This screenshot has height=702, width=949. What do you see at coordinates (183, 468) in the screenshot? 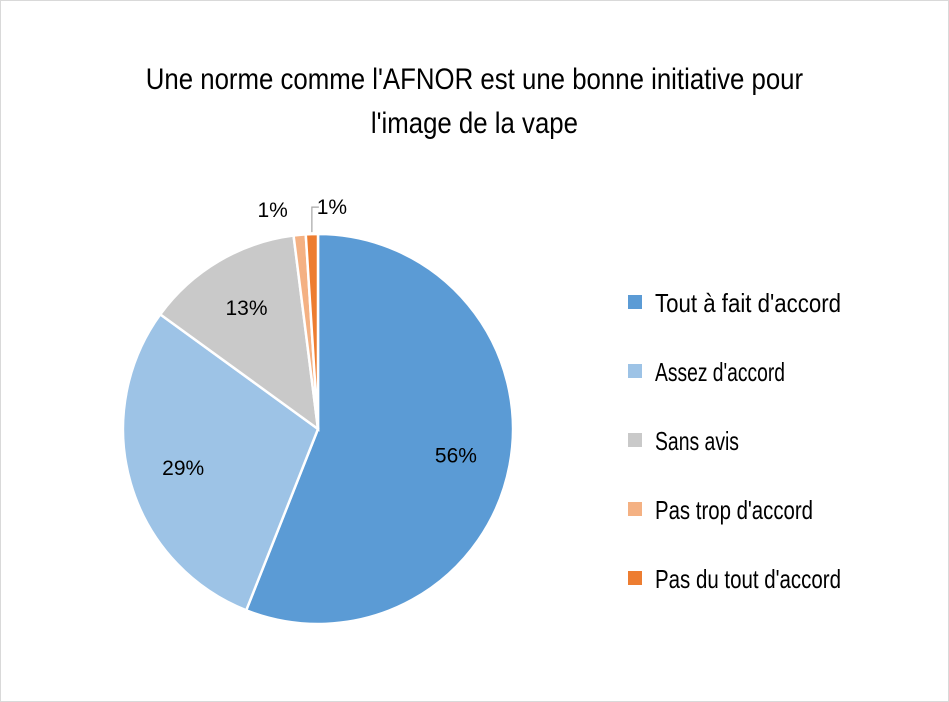
I see `data-label-2: 29%` at bounding box center [183, 468].